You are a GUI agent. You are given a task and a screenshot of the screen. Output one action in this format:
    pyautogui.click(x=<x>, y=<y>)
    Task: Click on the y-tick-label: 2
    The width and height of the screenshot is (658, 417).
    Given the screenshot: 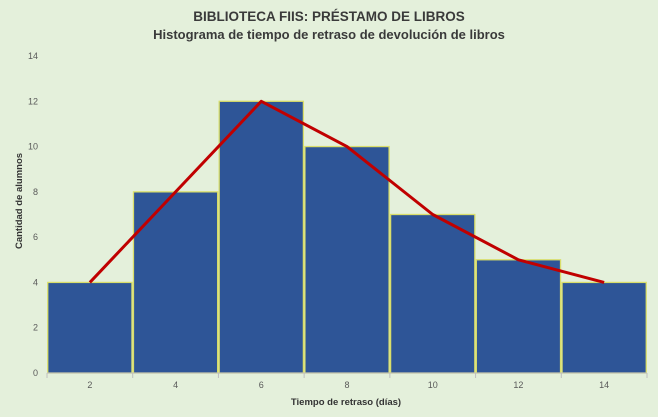 What is the action you would take?
    pyautogui.click(x=35, y=328)
    